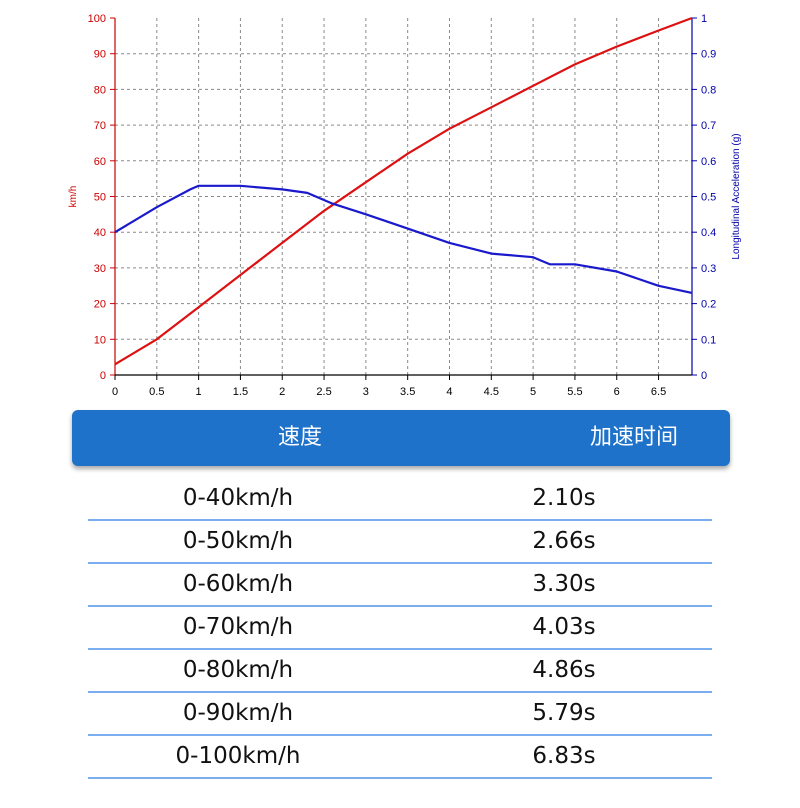  Describe the element at coordinates (708, 90) in the screenshot. I see `y-right-tick-label: 0.8` at that location.